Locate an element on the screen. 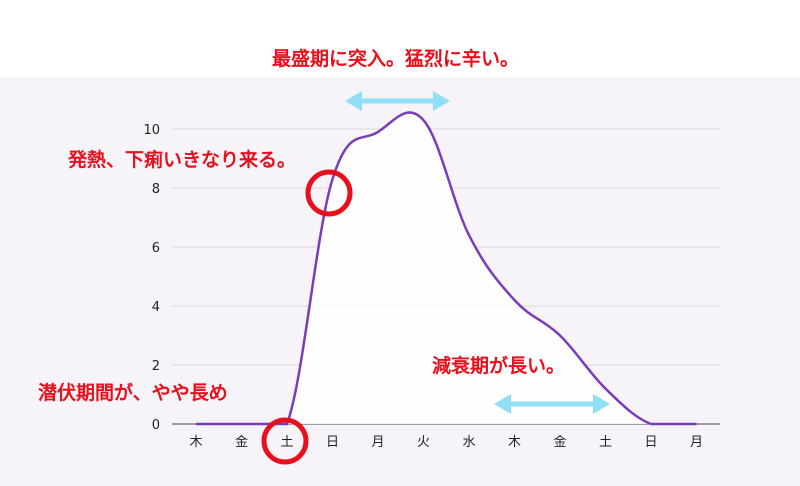 The width and height of the screenshot is (800, 486). y-tick-label: 6 is located at coordinates (156, 248).